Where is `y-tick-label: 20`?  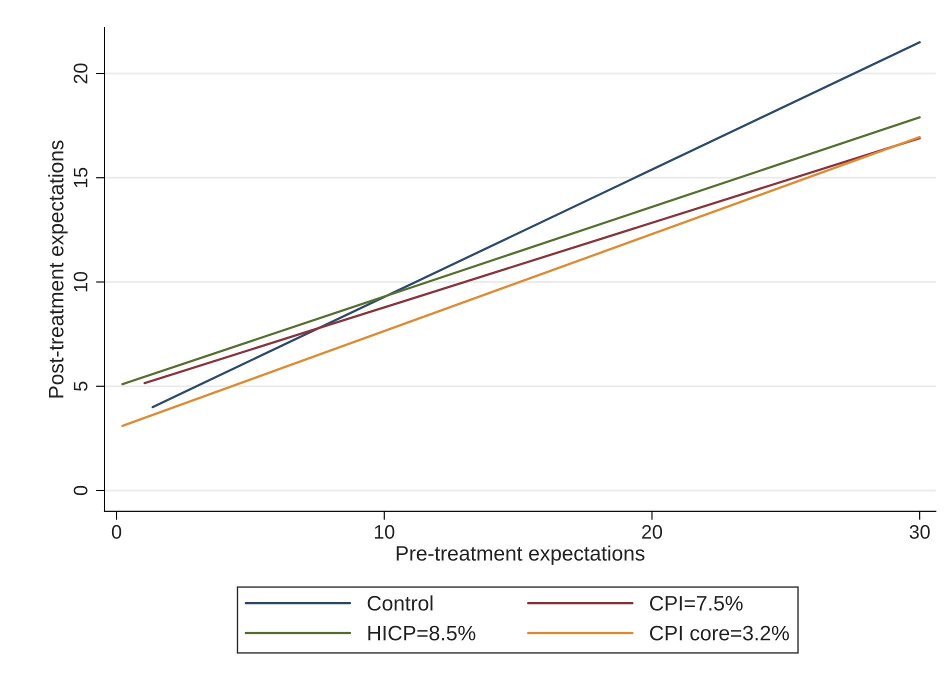 y-tick-label: 20 is located at coordinates (81, 73).